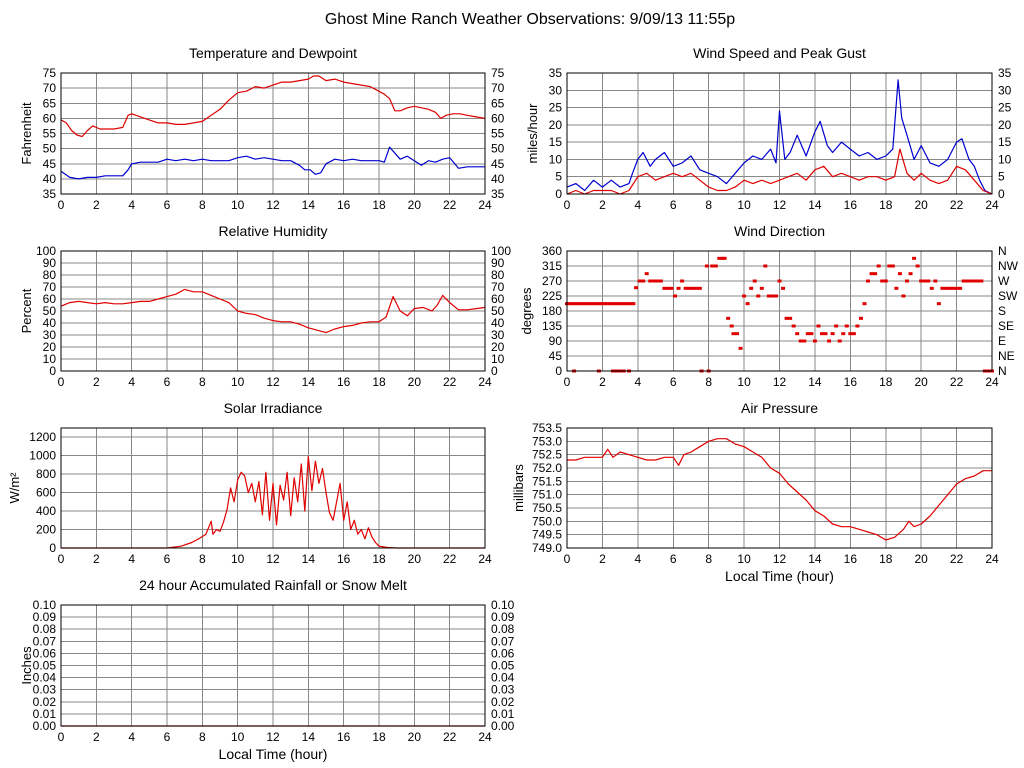 The height and width of the screenshot is (768, 1024). I want to click on y-tick-label: 0.01, so click(45, 714).